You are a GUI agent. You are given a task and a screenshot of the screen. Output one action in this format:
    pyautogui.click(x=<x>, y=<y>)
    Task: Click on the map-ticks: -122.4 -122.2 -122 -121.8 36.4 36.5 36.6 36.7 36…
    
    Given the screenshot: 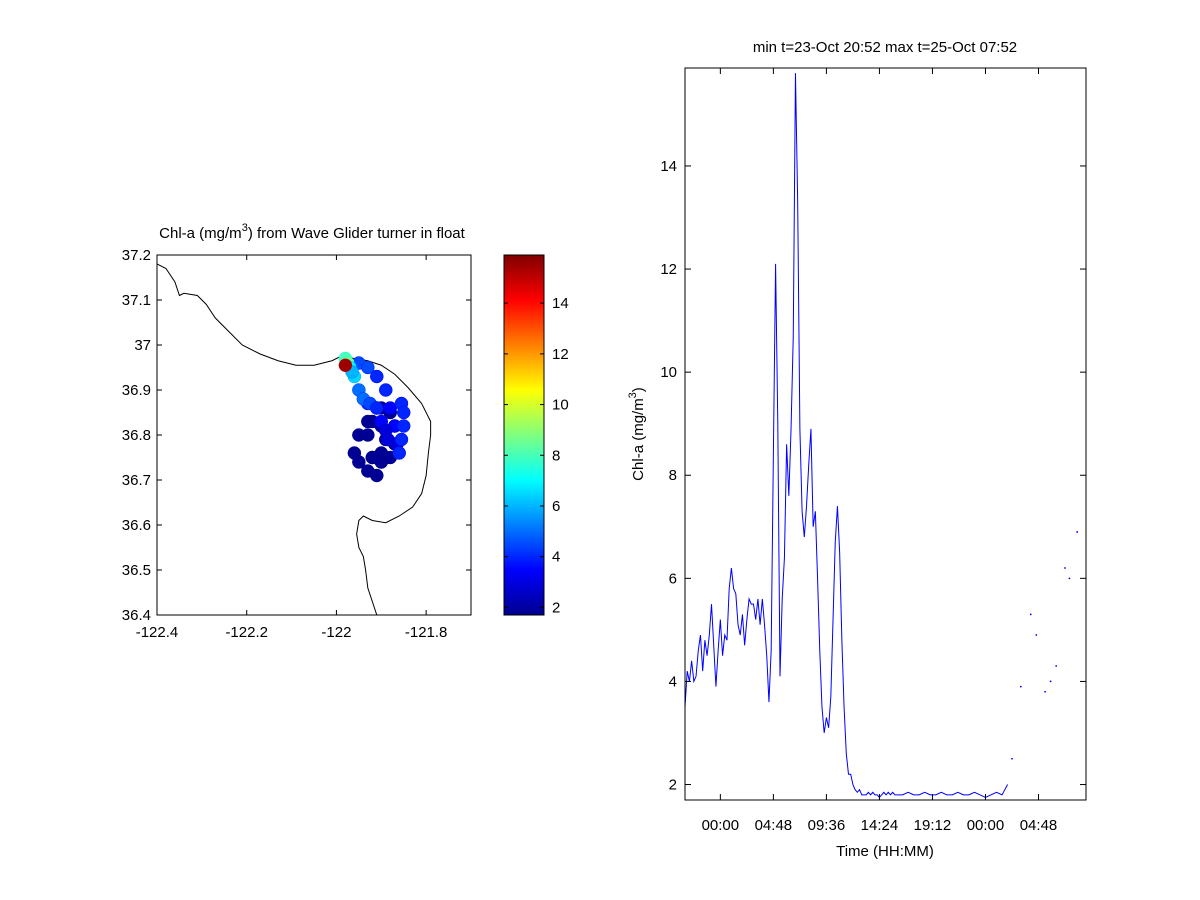 What is the action you would take?
    pyautogui.click(x=296, y=444)
    